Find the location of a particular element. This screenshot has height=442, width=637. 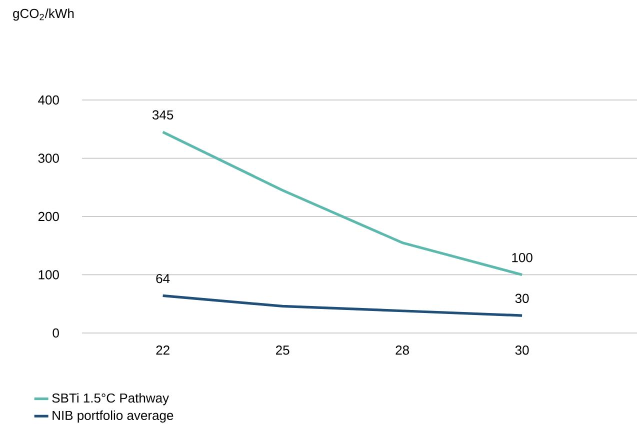

data-label: 345 is located at coordinates (163, 115).